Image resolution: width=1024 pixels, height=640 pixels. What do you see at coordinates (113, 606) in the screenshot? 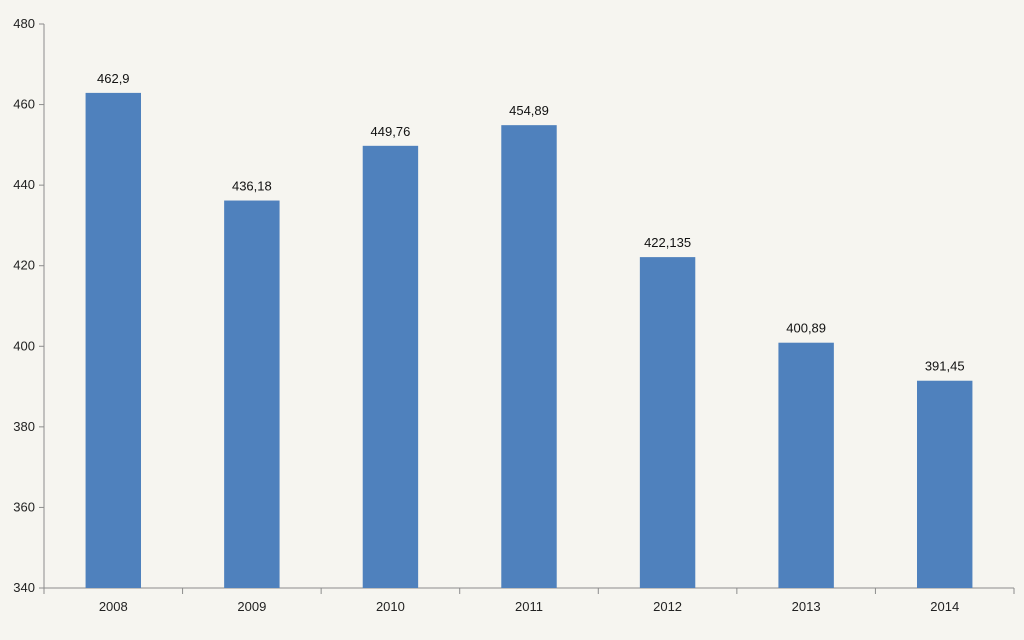
I see `x-tick-label-2008: 2008` at bounding box center [113, 606].